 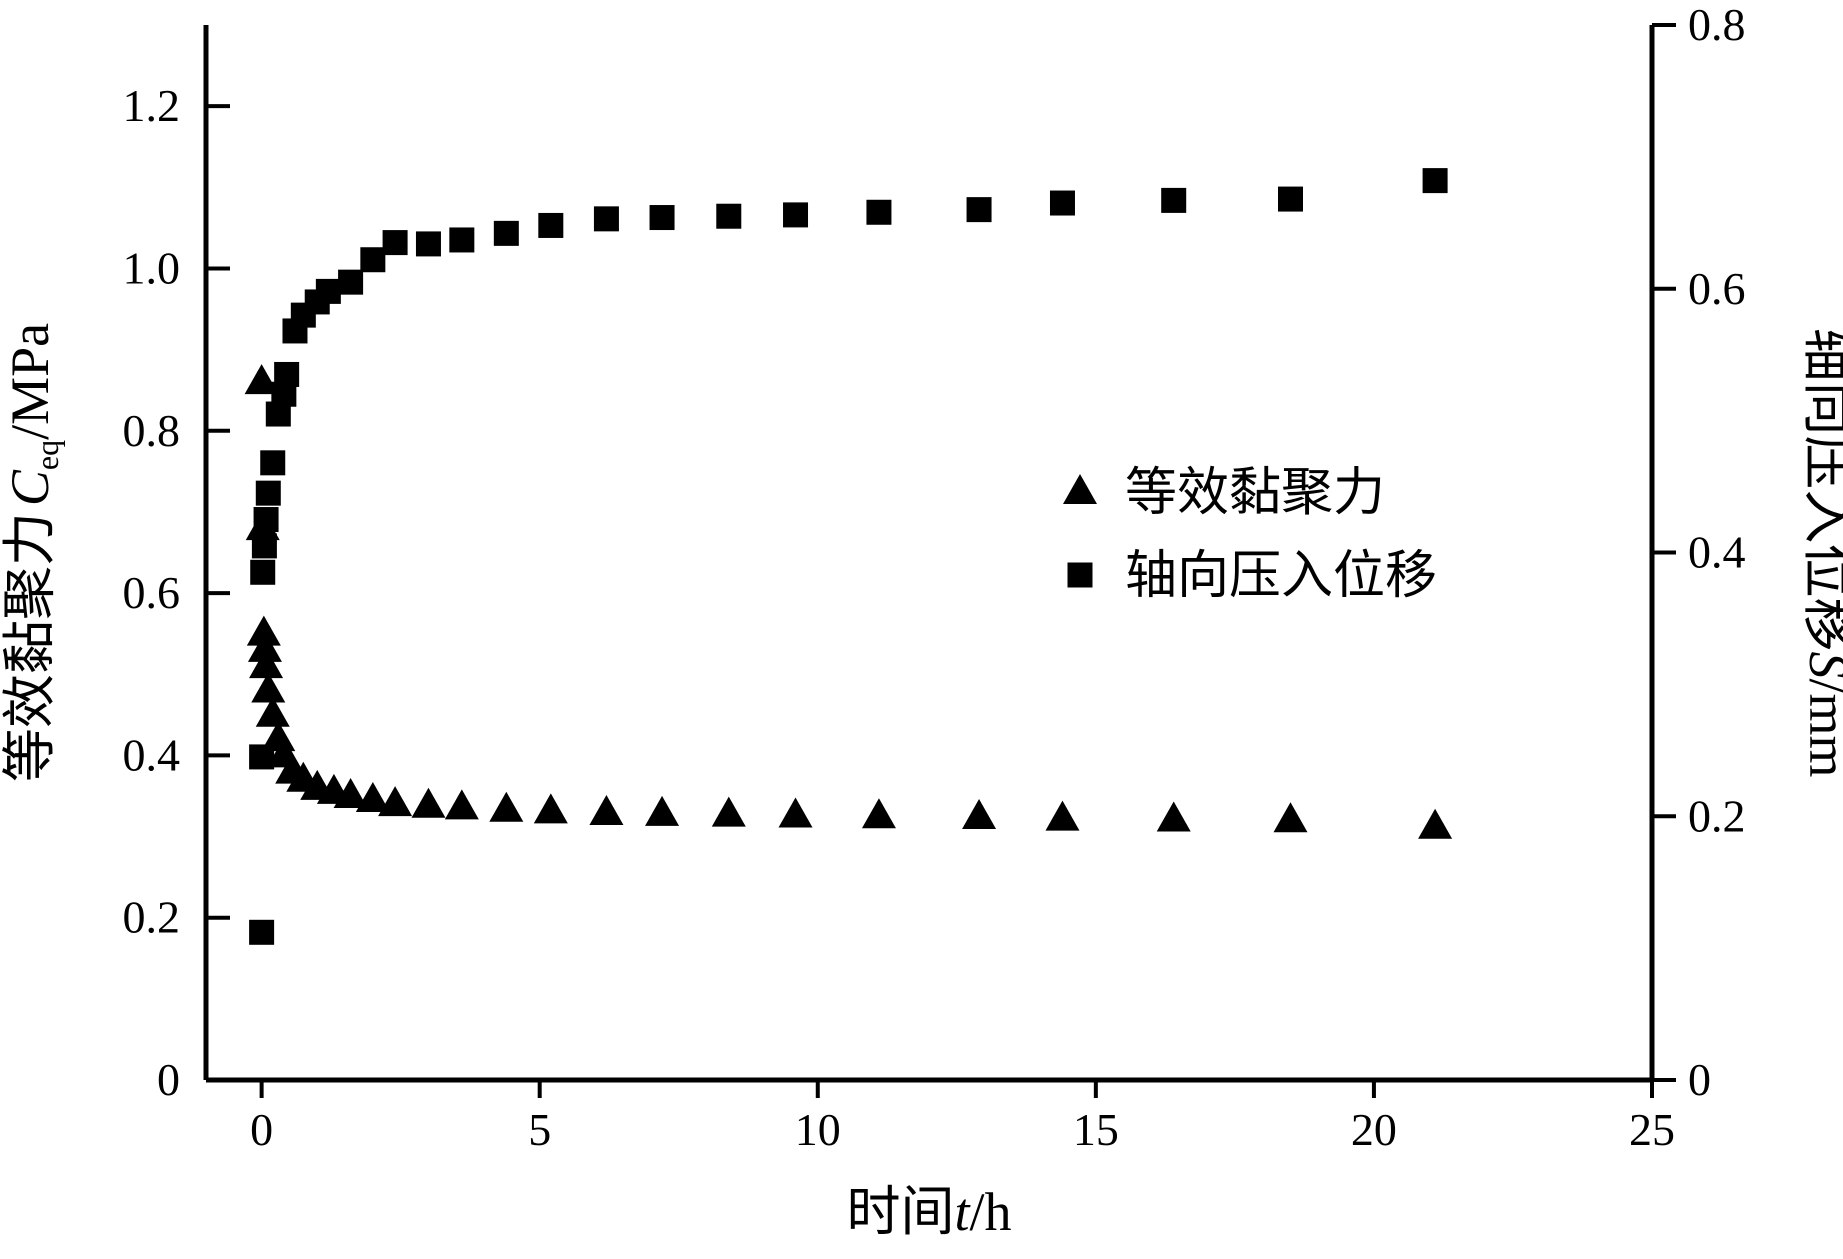 I want to click on x-tick-label-4: 20, so click(x=1374, y=1129).